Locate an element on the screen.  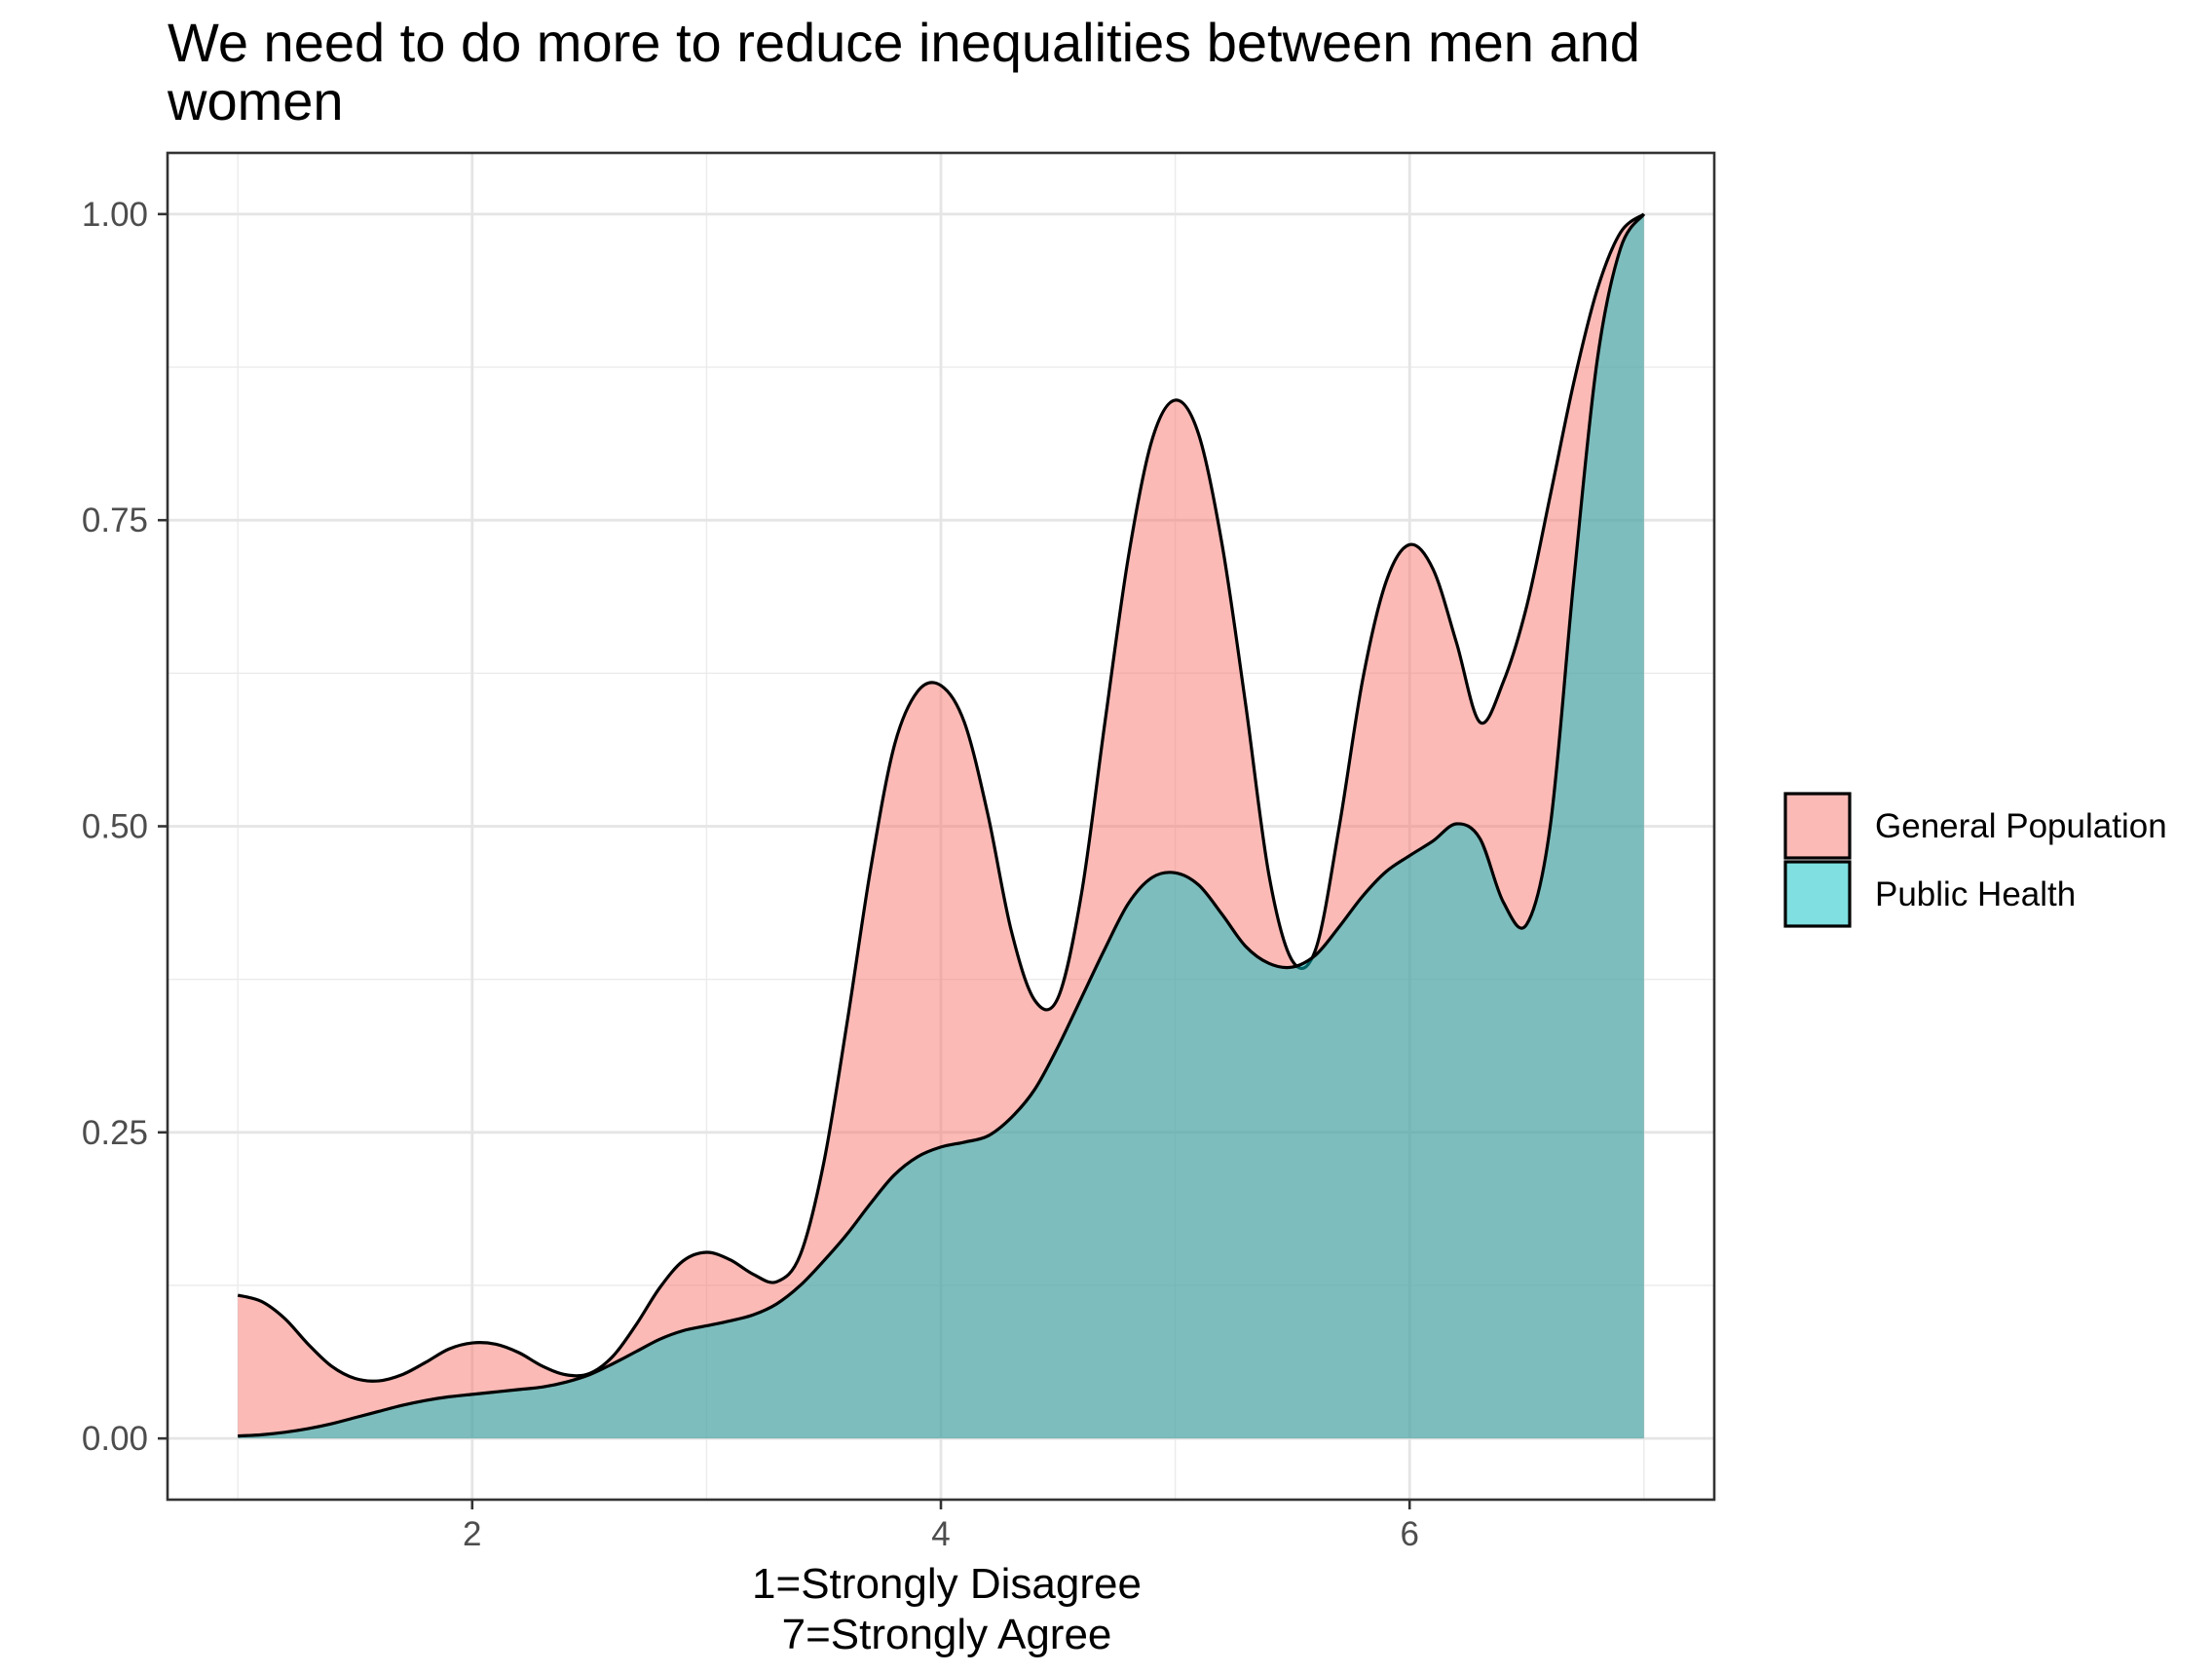
y-tick-label: 0.50 is located at coordinates (115, 827).